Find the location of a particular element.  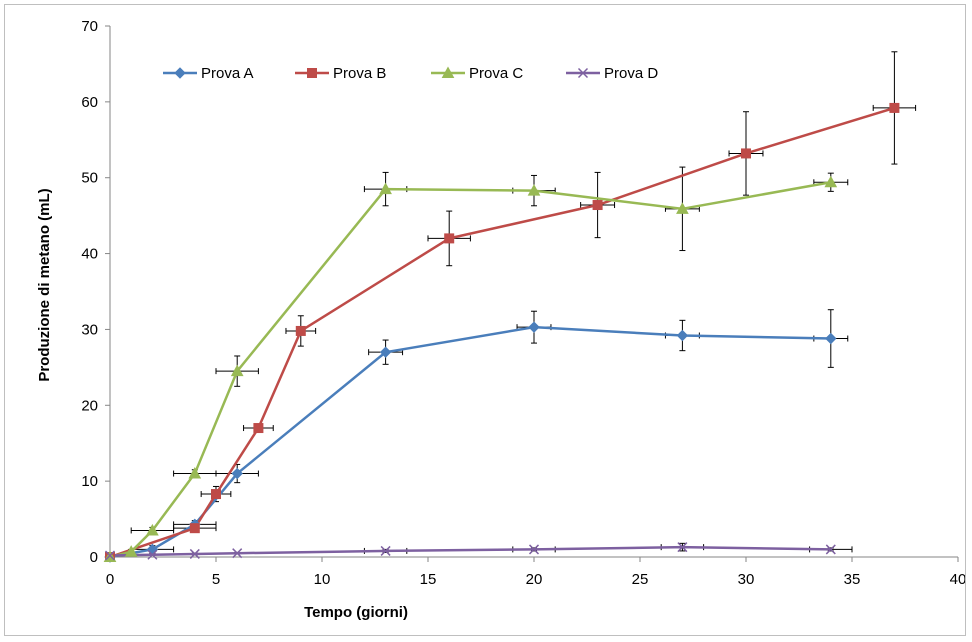

x-tick-label: 5 is located at coordinates (216, 579).